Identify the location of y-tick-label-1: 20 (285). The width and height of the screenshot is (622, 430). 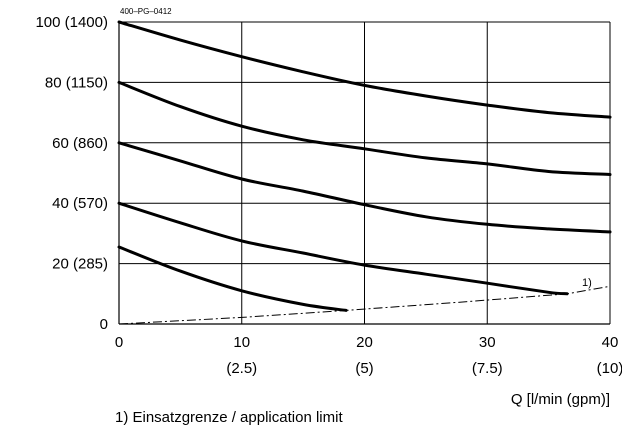
(80, 264).